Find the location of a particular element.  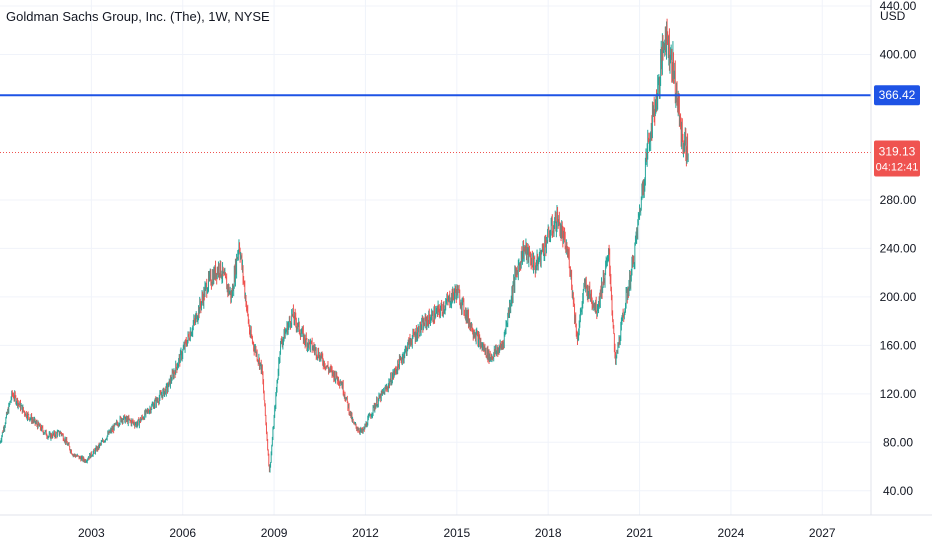

last-price-badge: 319.13 04:12:41 is located at coordinates (897, 158).